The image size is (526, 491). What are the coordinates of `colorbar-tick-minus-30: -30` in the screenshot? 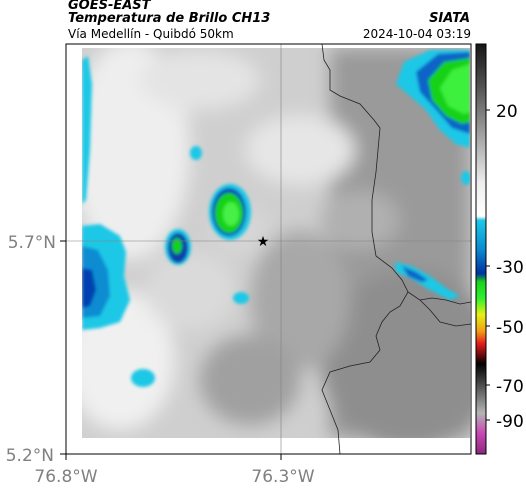 It's located at (510, 268).